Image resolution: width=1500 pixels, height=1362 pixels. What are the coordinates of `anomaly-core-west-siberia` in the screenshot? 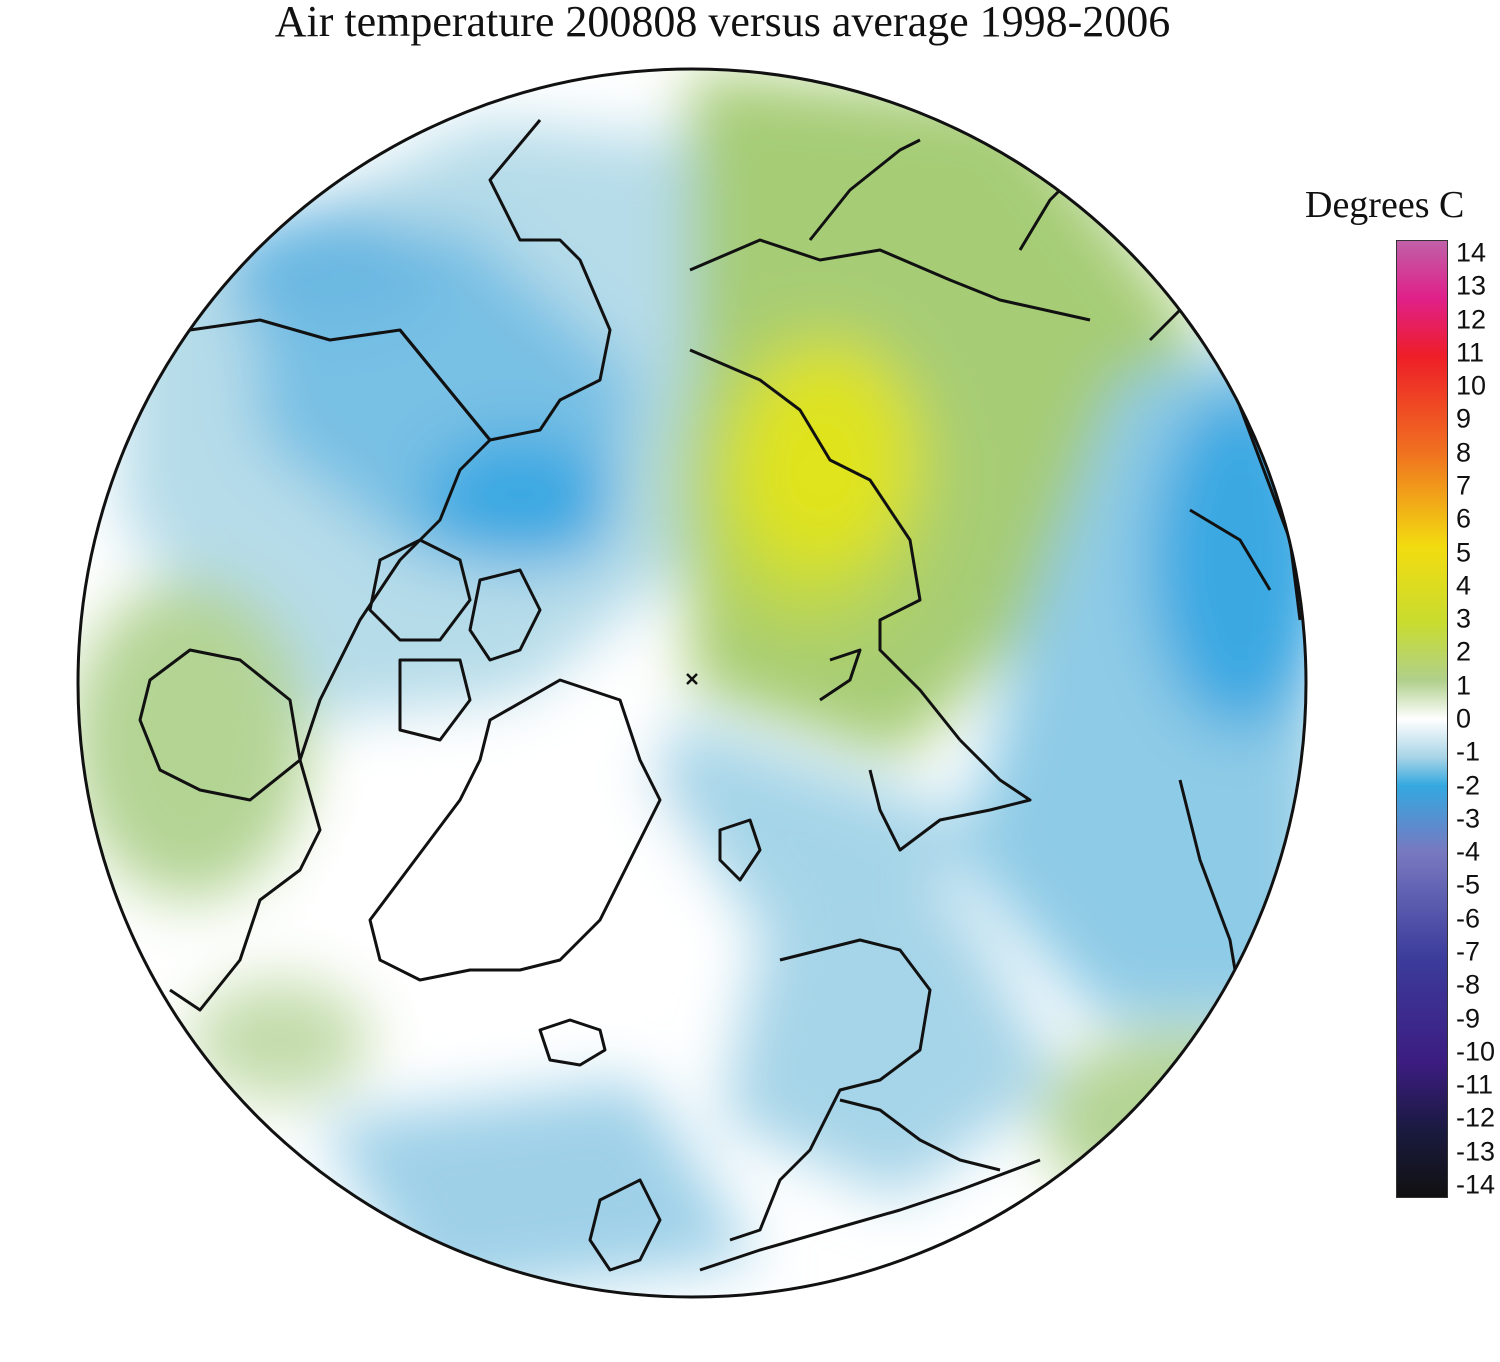 It's located at (1228, 560).